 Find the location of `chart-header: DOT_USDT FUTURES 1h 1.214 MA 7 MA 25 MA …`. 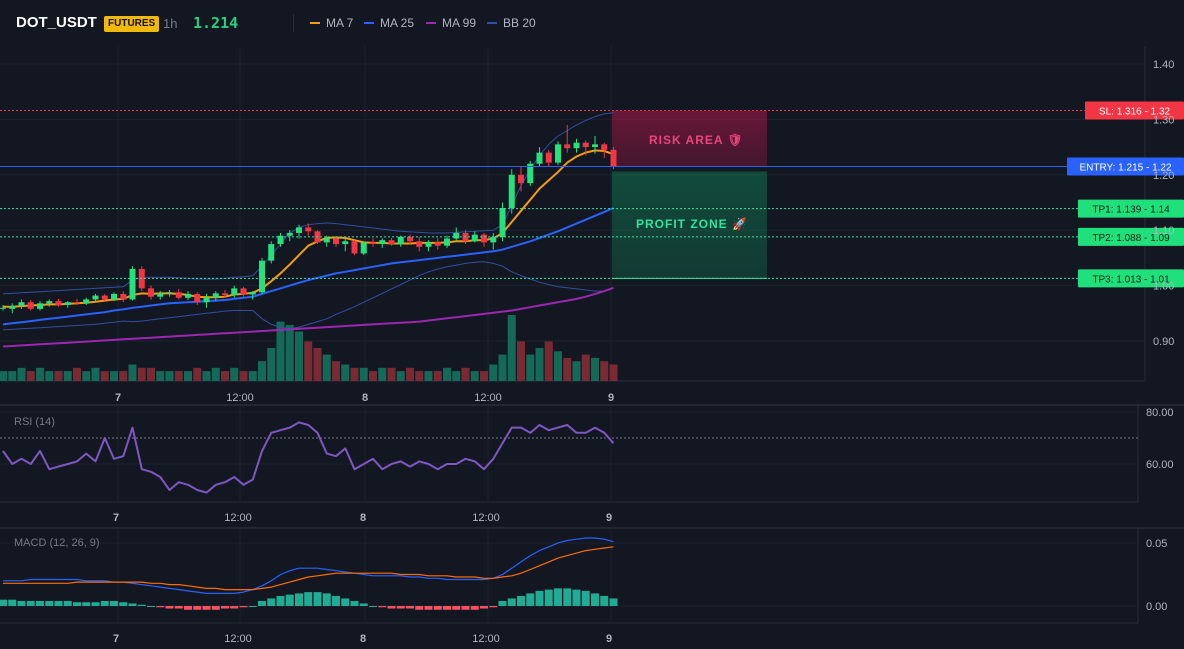

chart-header: DOT_USDT FUTURES 1h 1.214 MA 7 MA 25 MA … is located at coordinates (592, 23).